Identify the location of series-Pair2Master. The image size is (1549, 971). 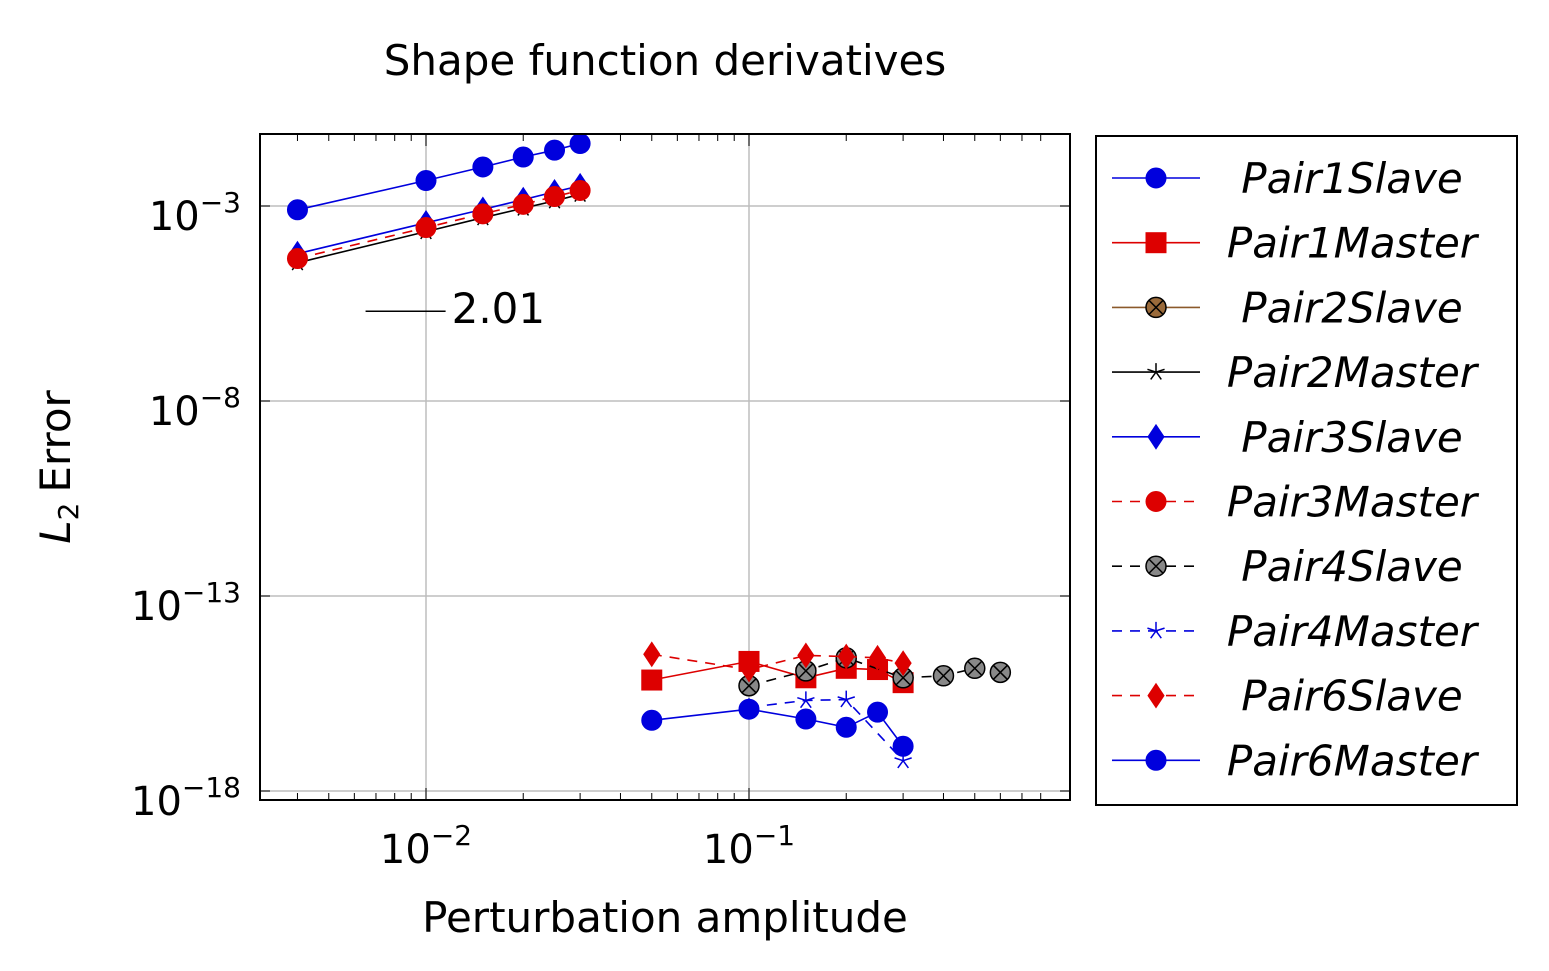
(438, 228).